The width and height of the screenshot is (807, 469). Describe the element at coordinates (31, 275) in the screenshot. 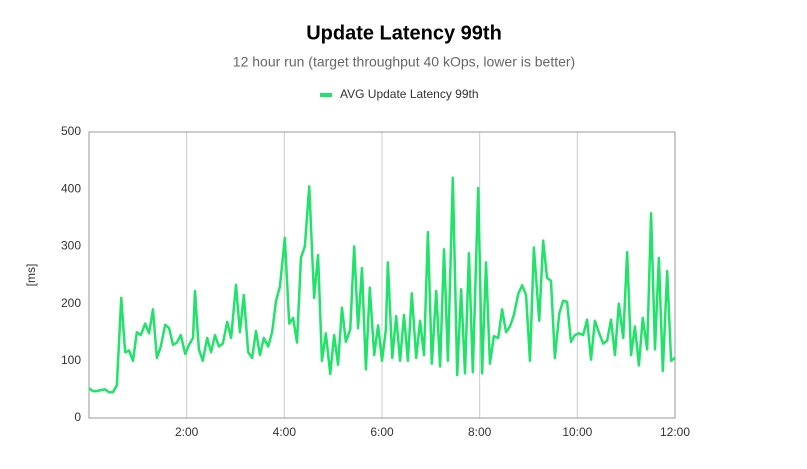

I see `y-axis-label: [ms]` at that location.